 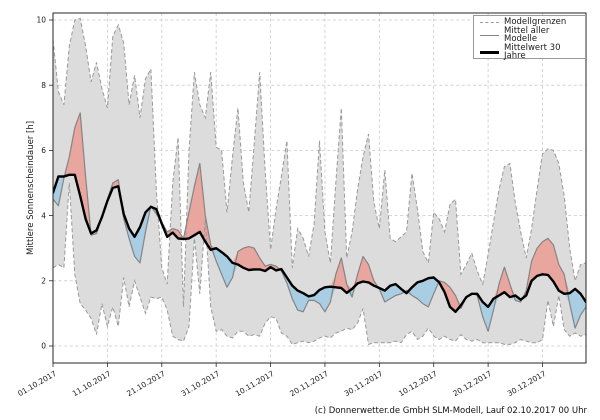 I want to click on x-tick-label: 20.11.2017, so click(x=309, y=383).